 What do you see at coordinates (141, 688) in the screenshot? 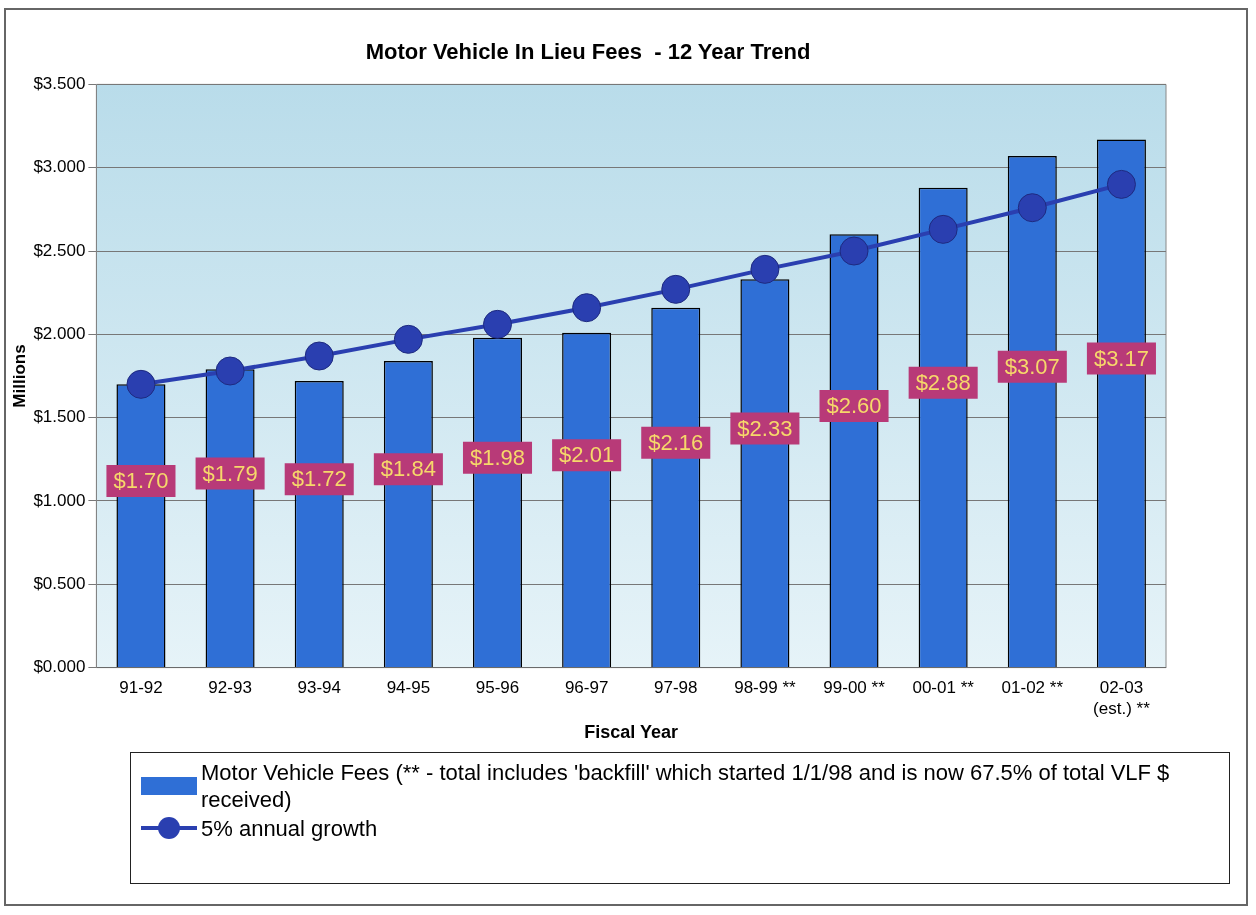
I see `x-tick-label: 91-92` at bounding box center [141, 688].